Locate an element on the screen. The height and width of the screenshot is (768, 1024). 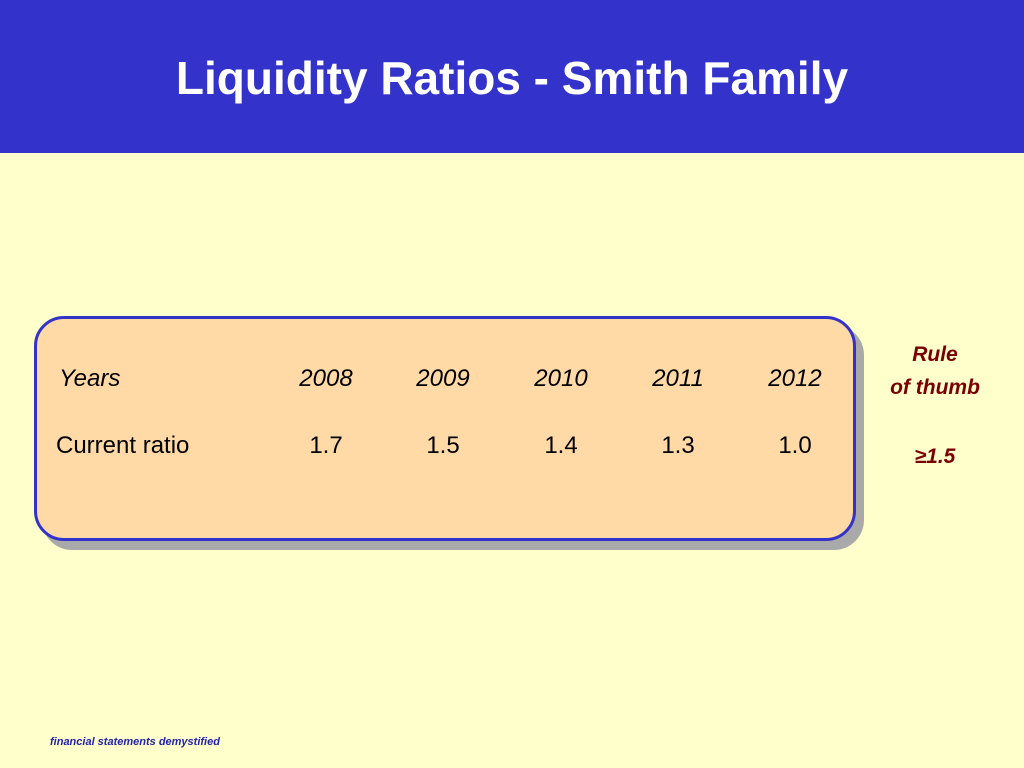
year-header-2012: 2012 is located at coordinates (795, 378).